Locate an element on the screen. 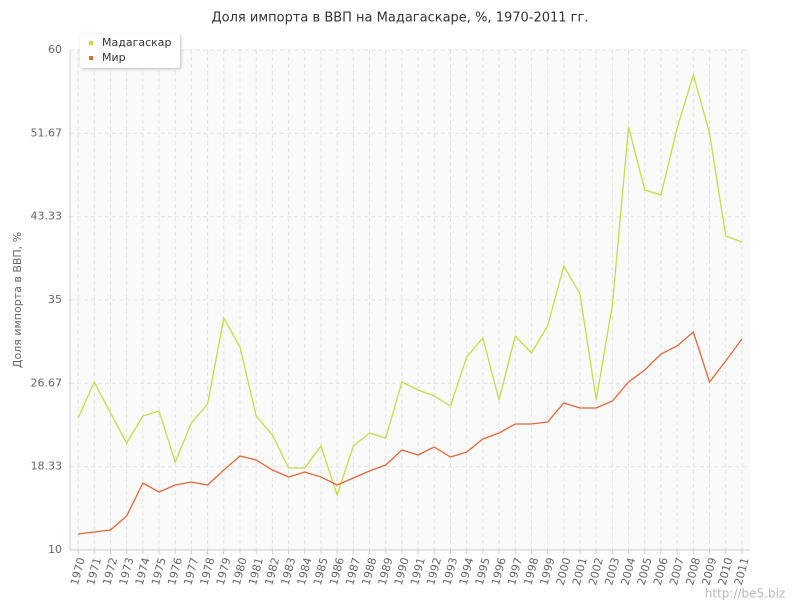 Image resolution: width=800 pixels, height=600 pixels. y-tick-label: 43.33 is located at coordinates (47, 216).